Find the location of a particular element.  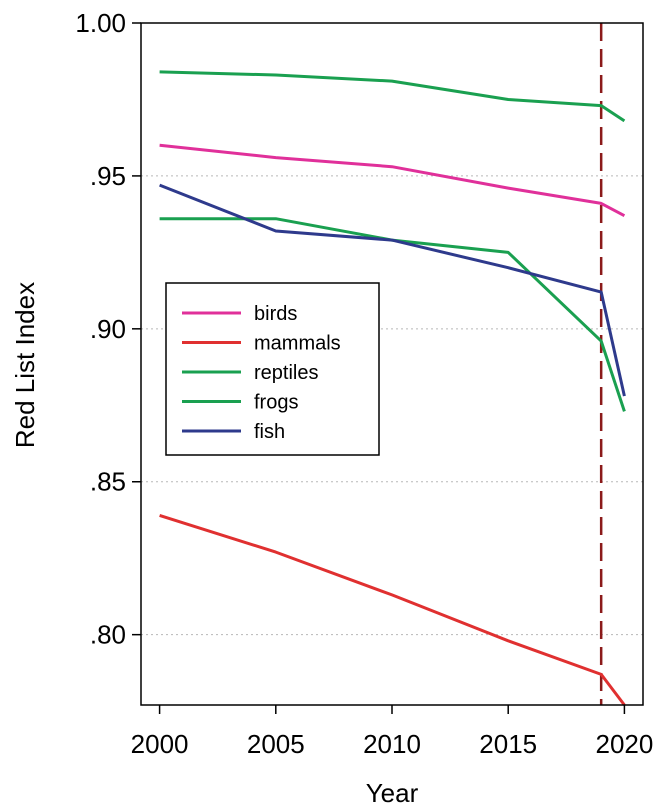

x-tick-label: 2015 is located at coordinates (508, 744).